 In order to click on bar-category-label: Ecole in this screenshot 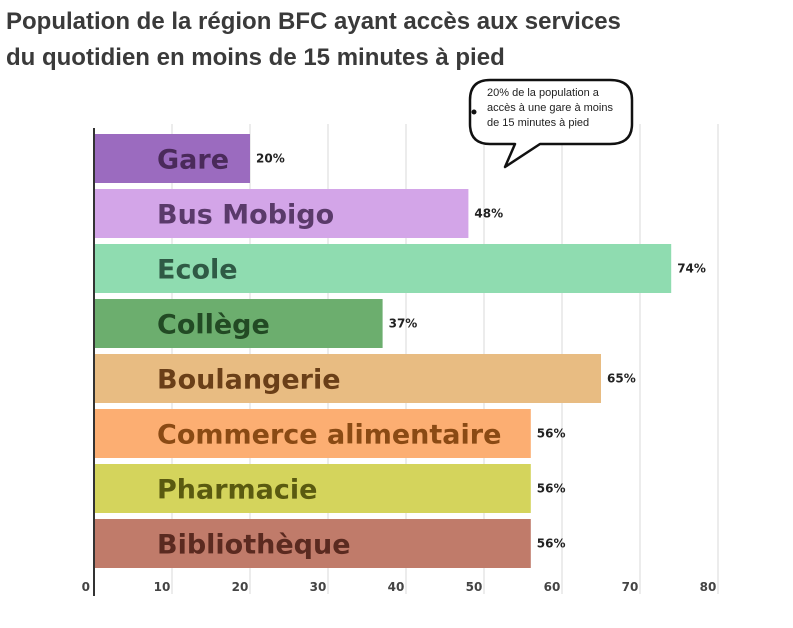, I will do `click(197, 270)`.